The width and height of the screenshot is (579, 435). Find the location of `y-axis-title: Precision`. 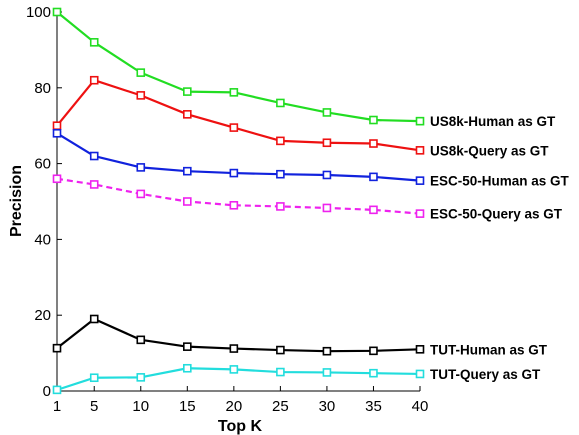

y-axis-title: Precision is located at coordinates (16, 201).